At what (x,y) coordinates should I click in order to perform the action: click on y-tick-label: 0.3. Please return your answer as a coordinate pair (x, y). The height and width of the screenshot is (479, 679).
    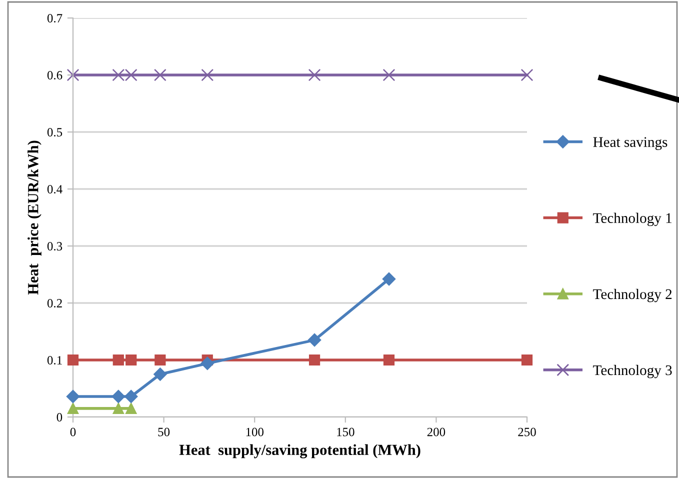
    Looking at the image, I should click on (54, 246).